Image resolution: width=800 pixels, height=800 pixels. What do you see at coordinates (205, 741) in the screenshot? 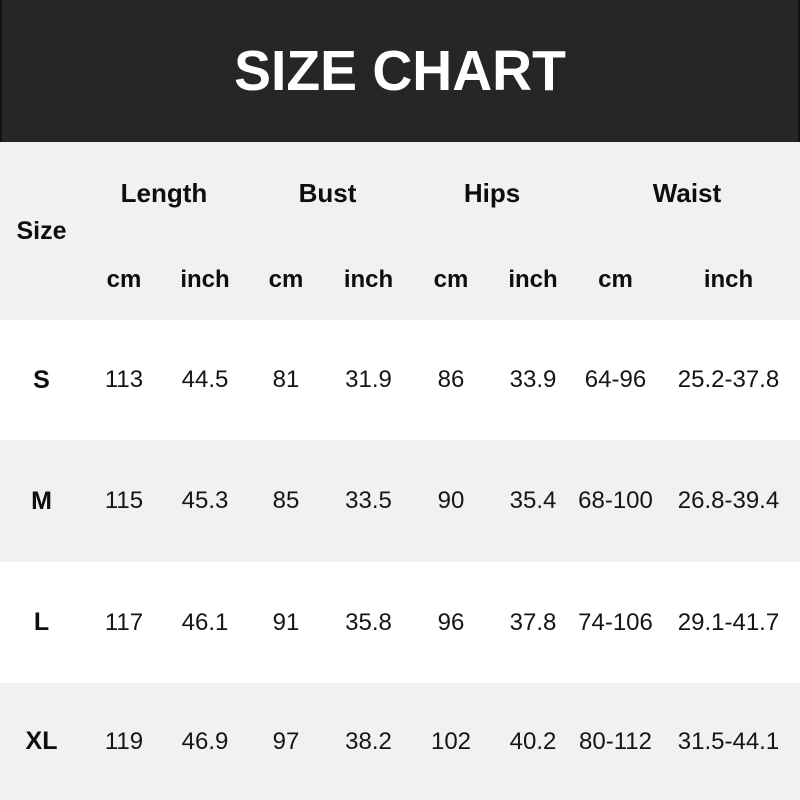
I see `value-cell: 46.9` at bounding box center [205, 741].